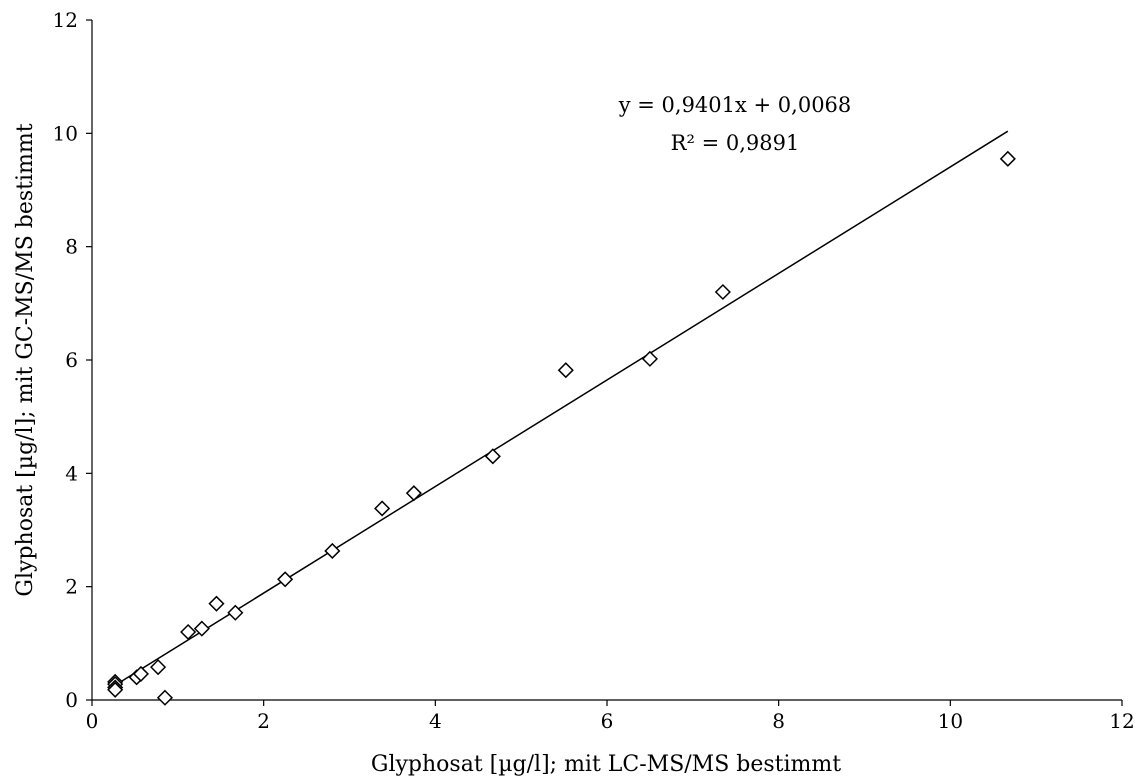 The width and height of the screenshot is (1136, 780). Describe the element at coordinates (950, 721) in the screenshot. I see `x-tick-label: 10` at that location.